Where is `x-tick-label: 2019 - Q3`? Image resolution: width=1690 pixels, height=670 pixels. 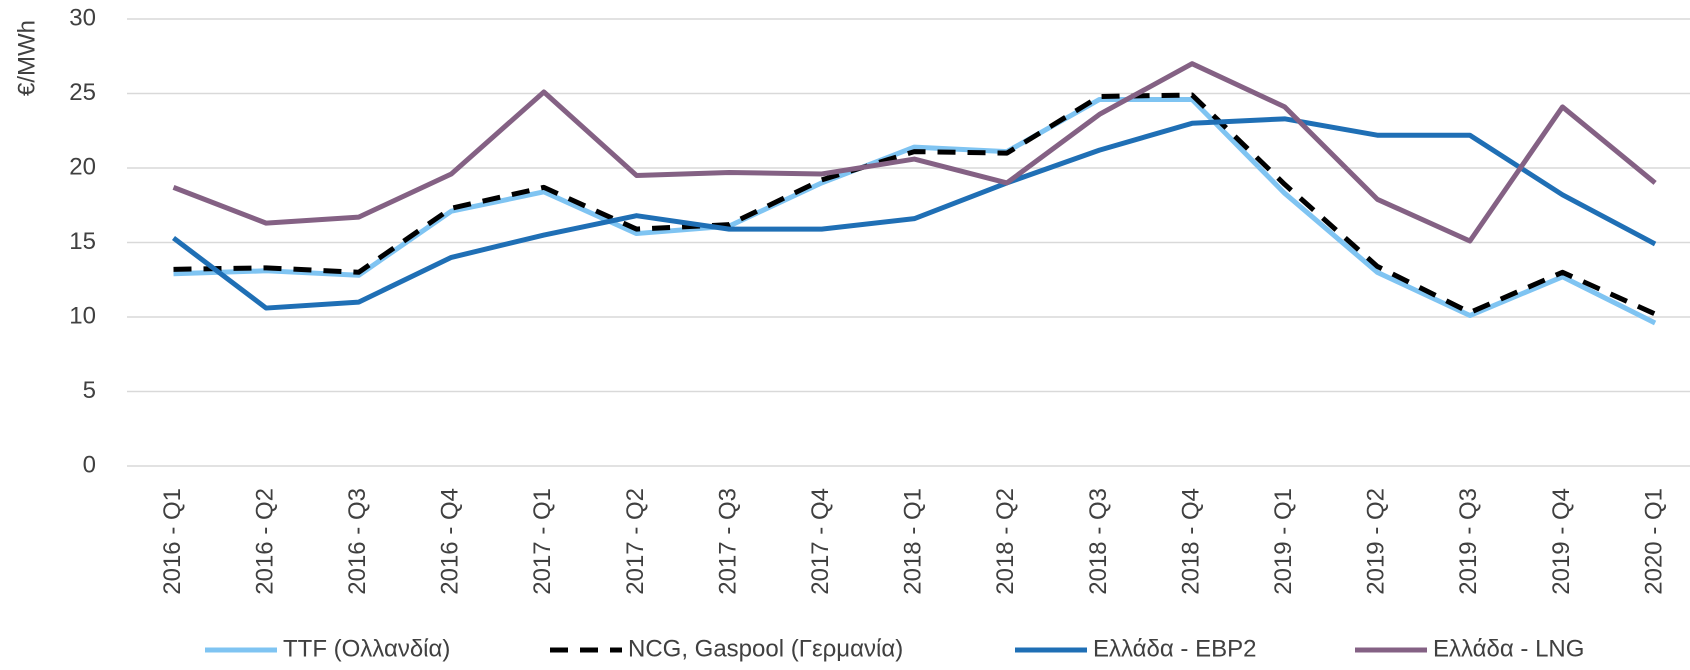
x-tick-label: 2019 - Q3 is located at coordinates (1468, 541).